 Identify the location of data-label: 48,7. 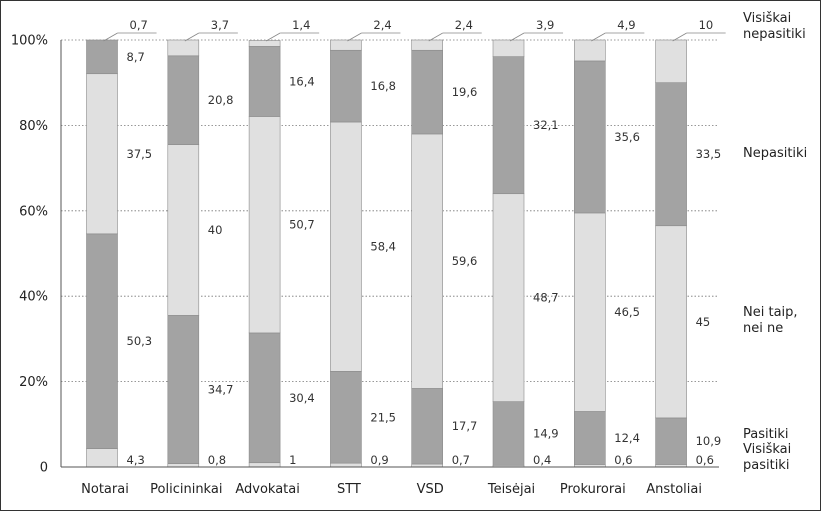
(546, 298).